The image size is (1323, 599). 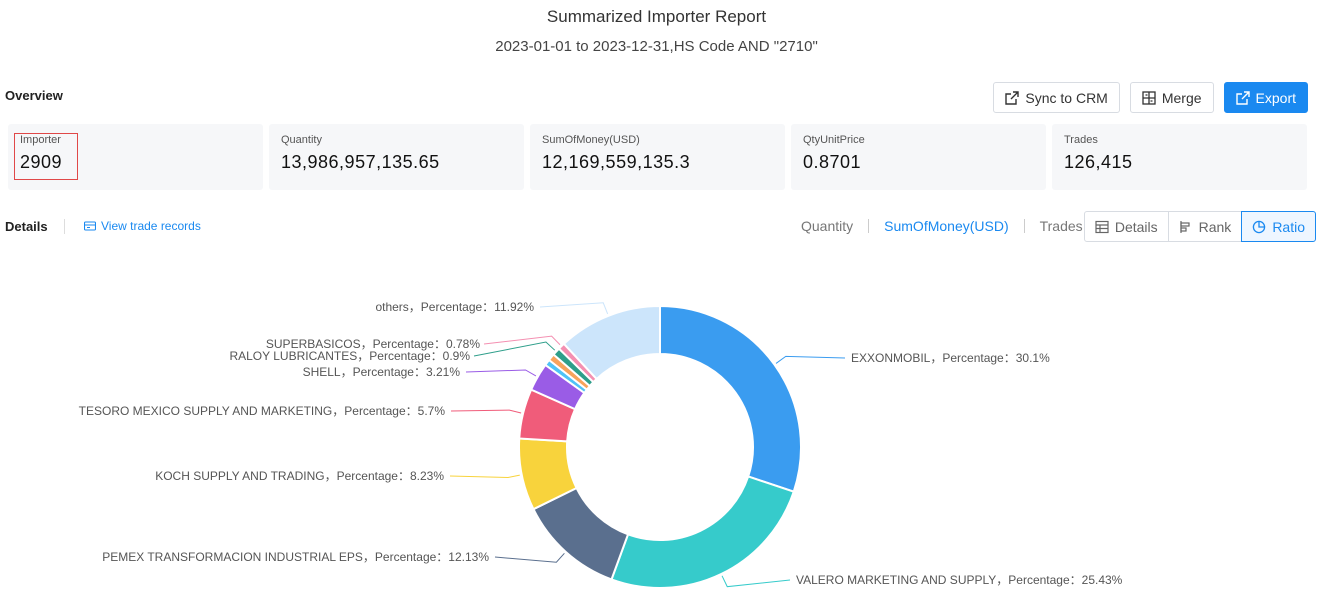 I want to click on sync-to-crm-label: Sync to CRM, so click(x=1066, y=97).